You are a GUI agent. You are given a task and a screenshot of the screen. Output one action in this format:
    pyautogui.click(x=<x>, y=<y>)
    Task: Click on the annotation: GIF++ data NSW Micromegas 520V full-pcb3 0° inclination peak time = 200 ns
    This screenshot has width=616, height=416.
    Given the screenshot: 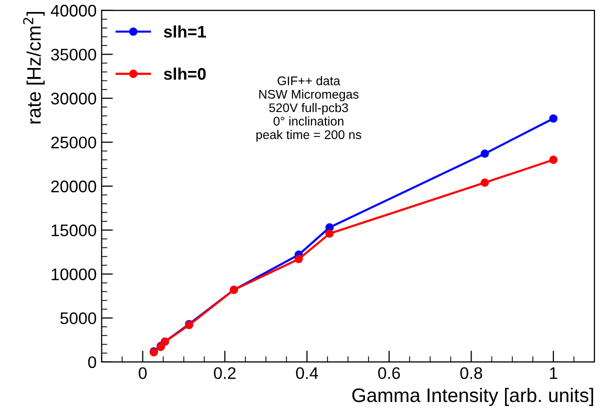 What is the action you would take?
    pyautogui.click(x=309, y=109)
    